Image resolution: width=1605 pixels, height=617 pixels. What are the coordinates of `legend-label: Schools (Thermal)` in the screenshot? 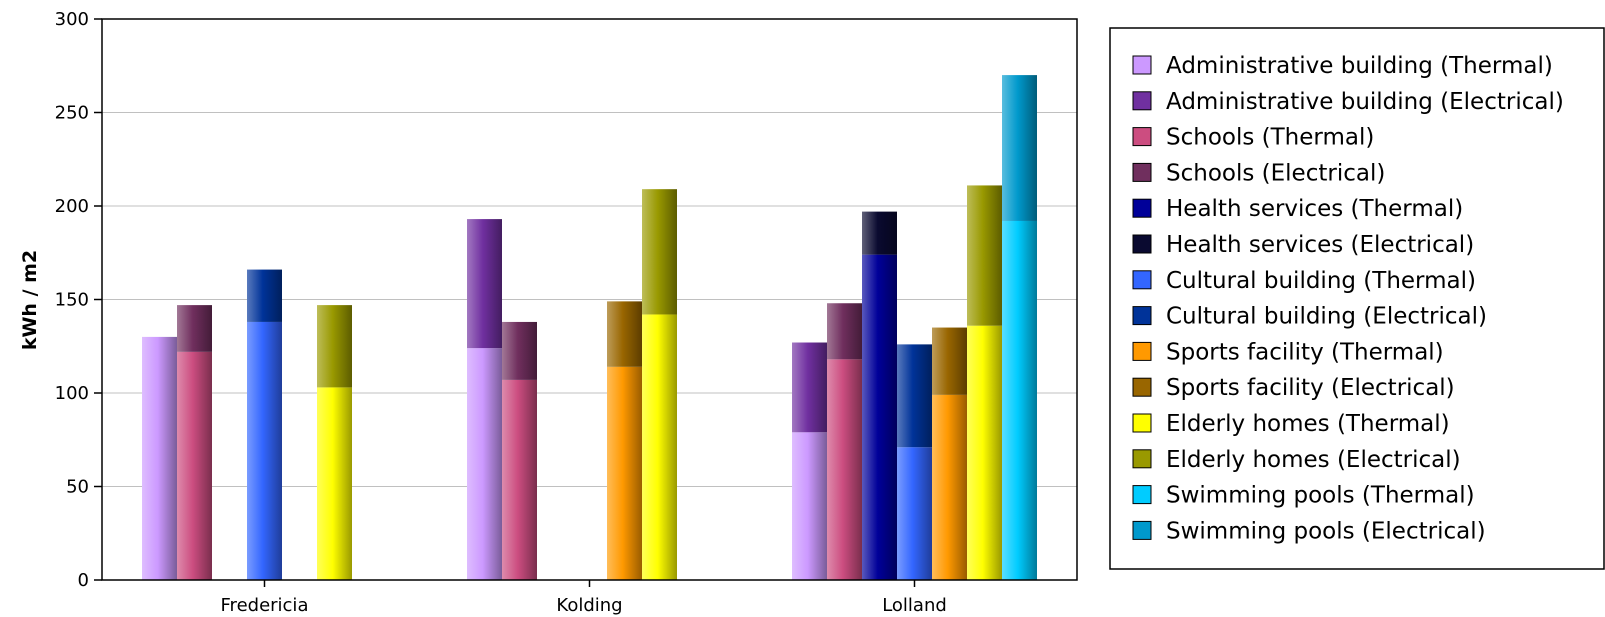 It's located at (1270, 138).